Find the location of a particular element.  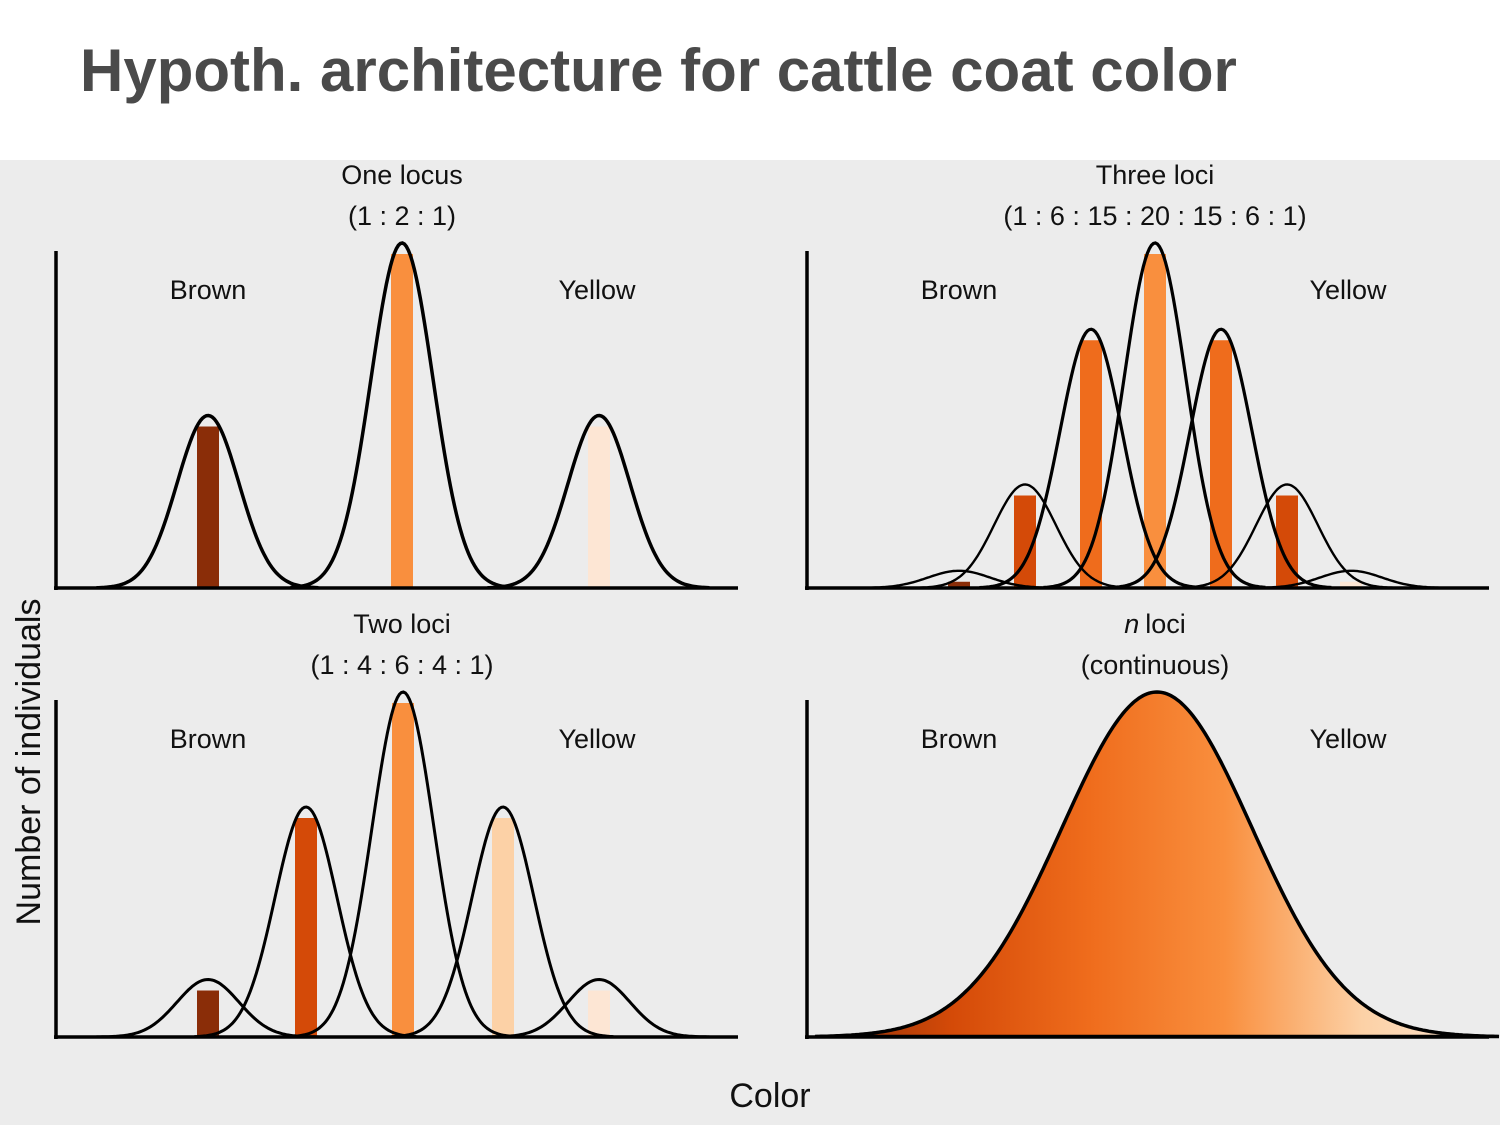

y-axis-label: Number of individuals is located at coordinates (29, 762).